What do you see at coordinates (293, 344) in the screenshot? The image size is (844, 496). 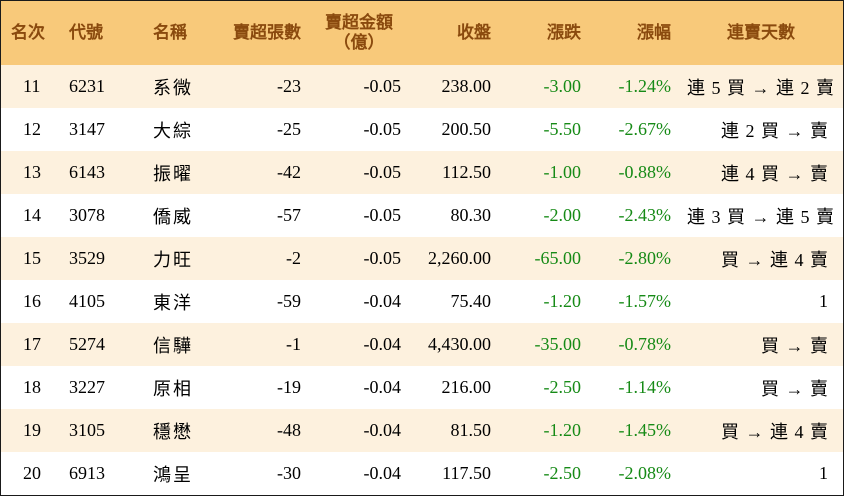 I see `cell-net-sell-lots: -1` at bounding box center [293, 344].